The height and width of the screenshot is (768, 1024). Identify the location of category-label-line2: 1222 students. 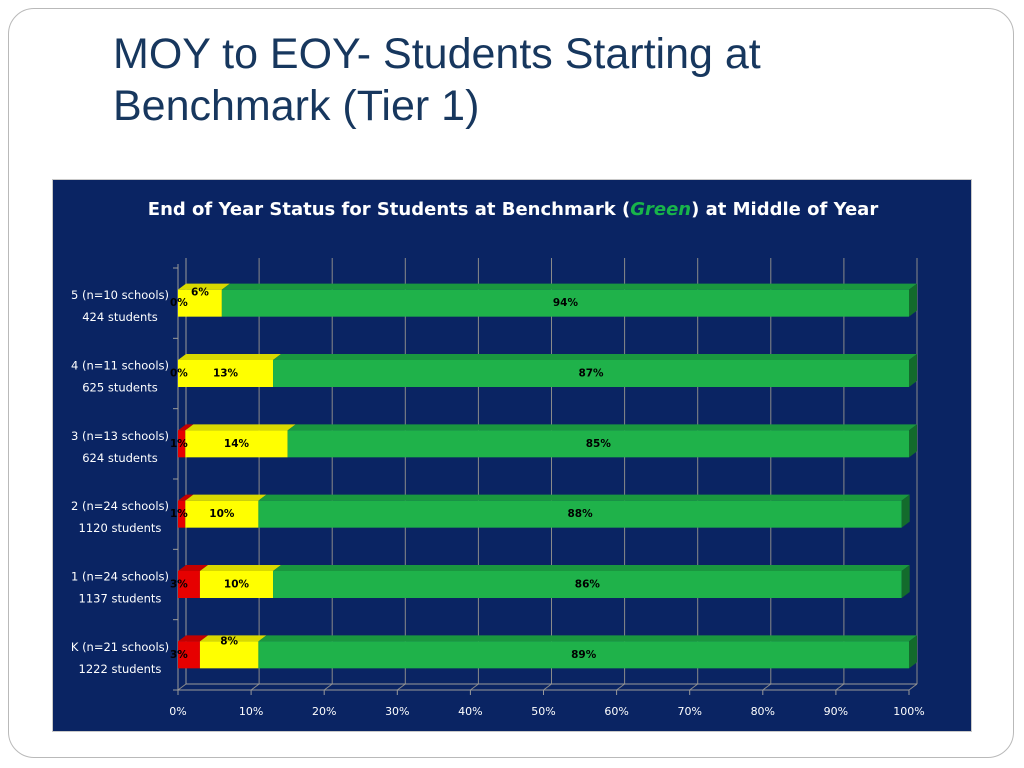
(120, 669).